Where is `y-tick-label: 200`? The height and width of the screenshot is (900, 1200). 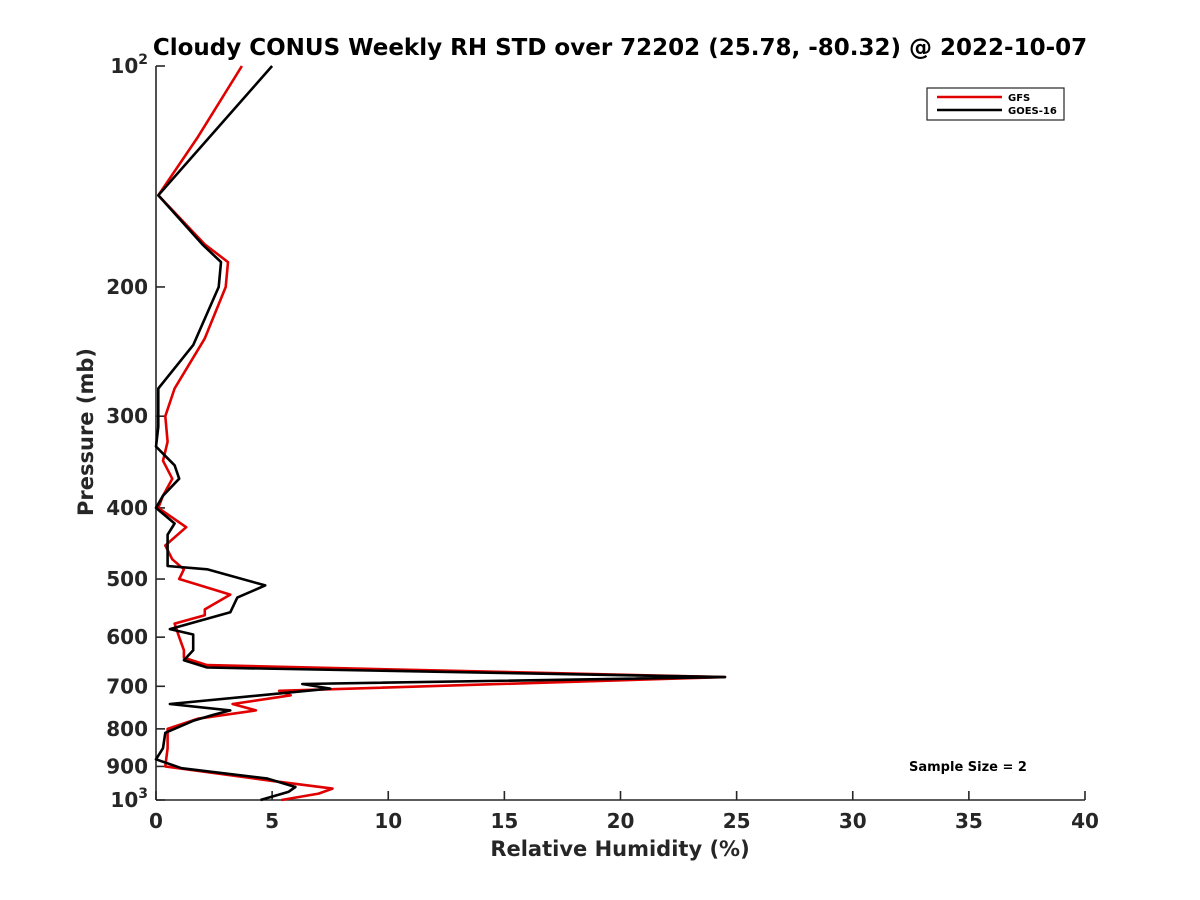
y-tick-label: 200 is located at coordinates (127, 287).